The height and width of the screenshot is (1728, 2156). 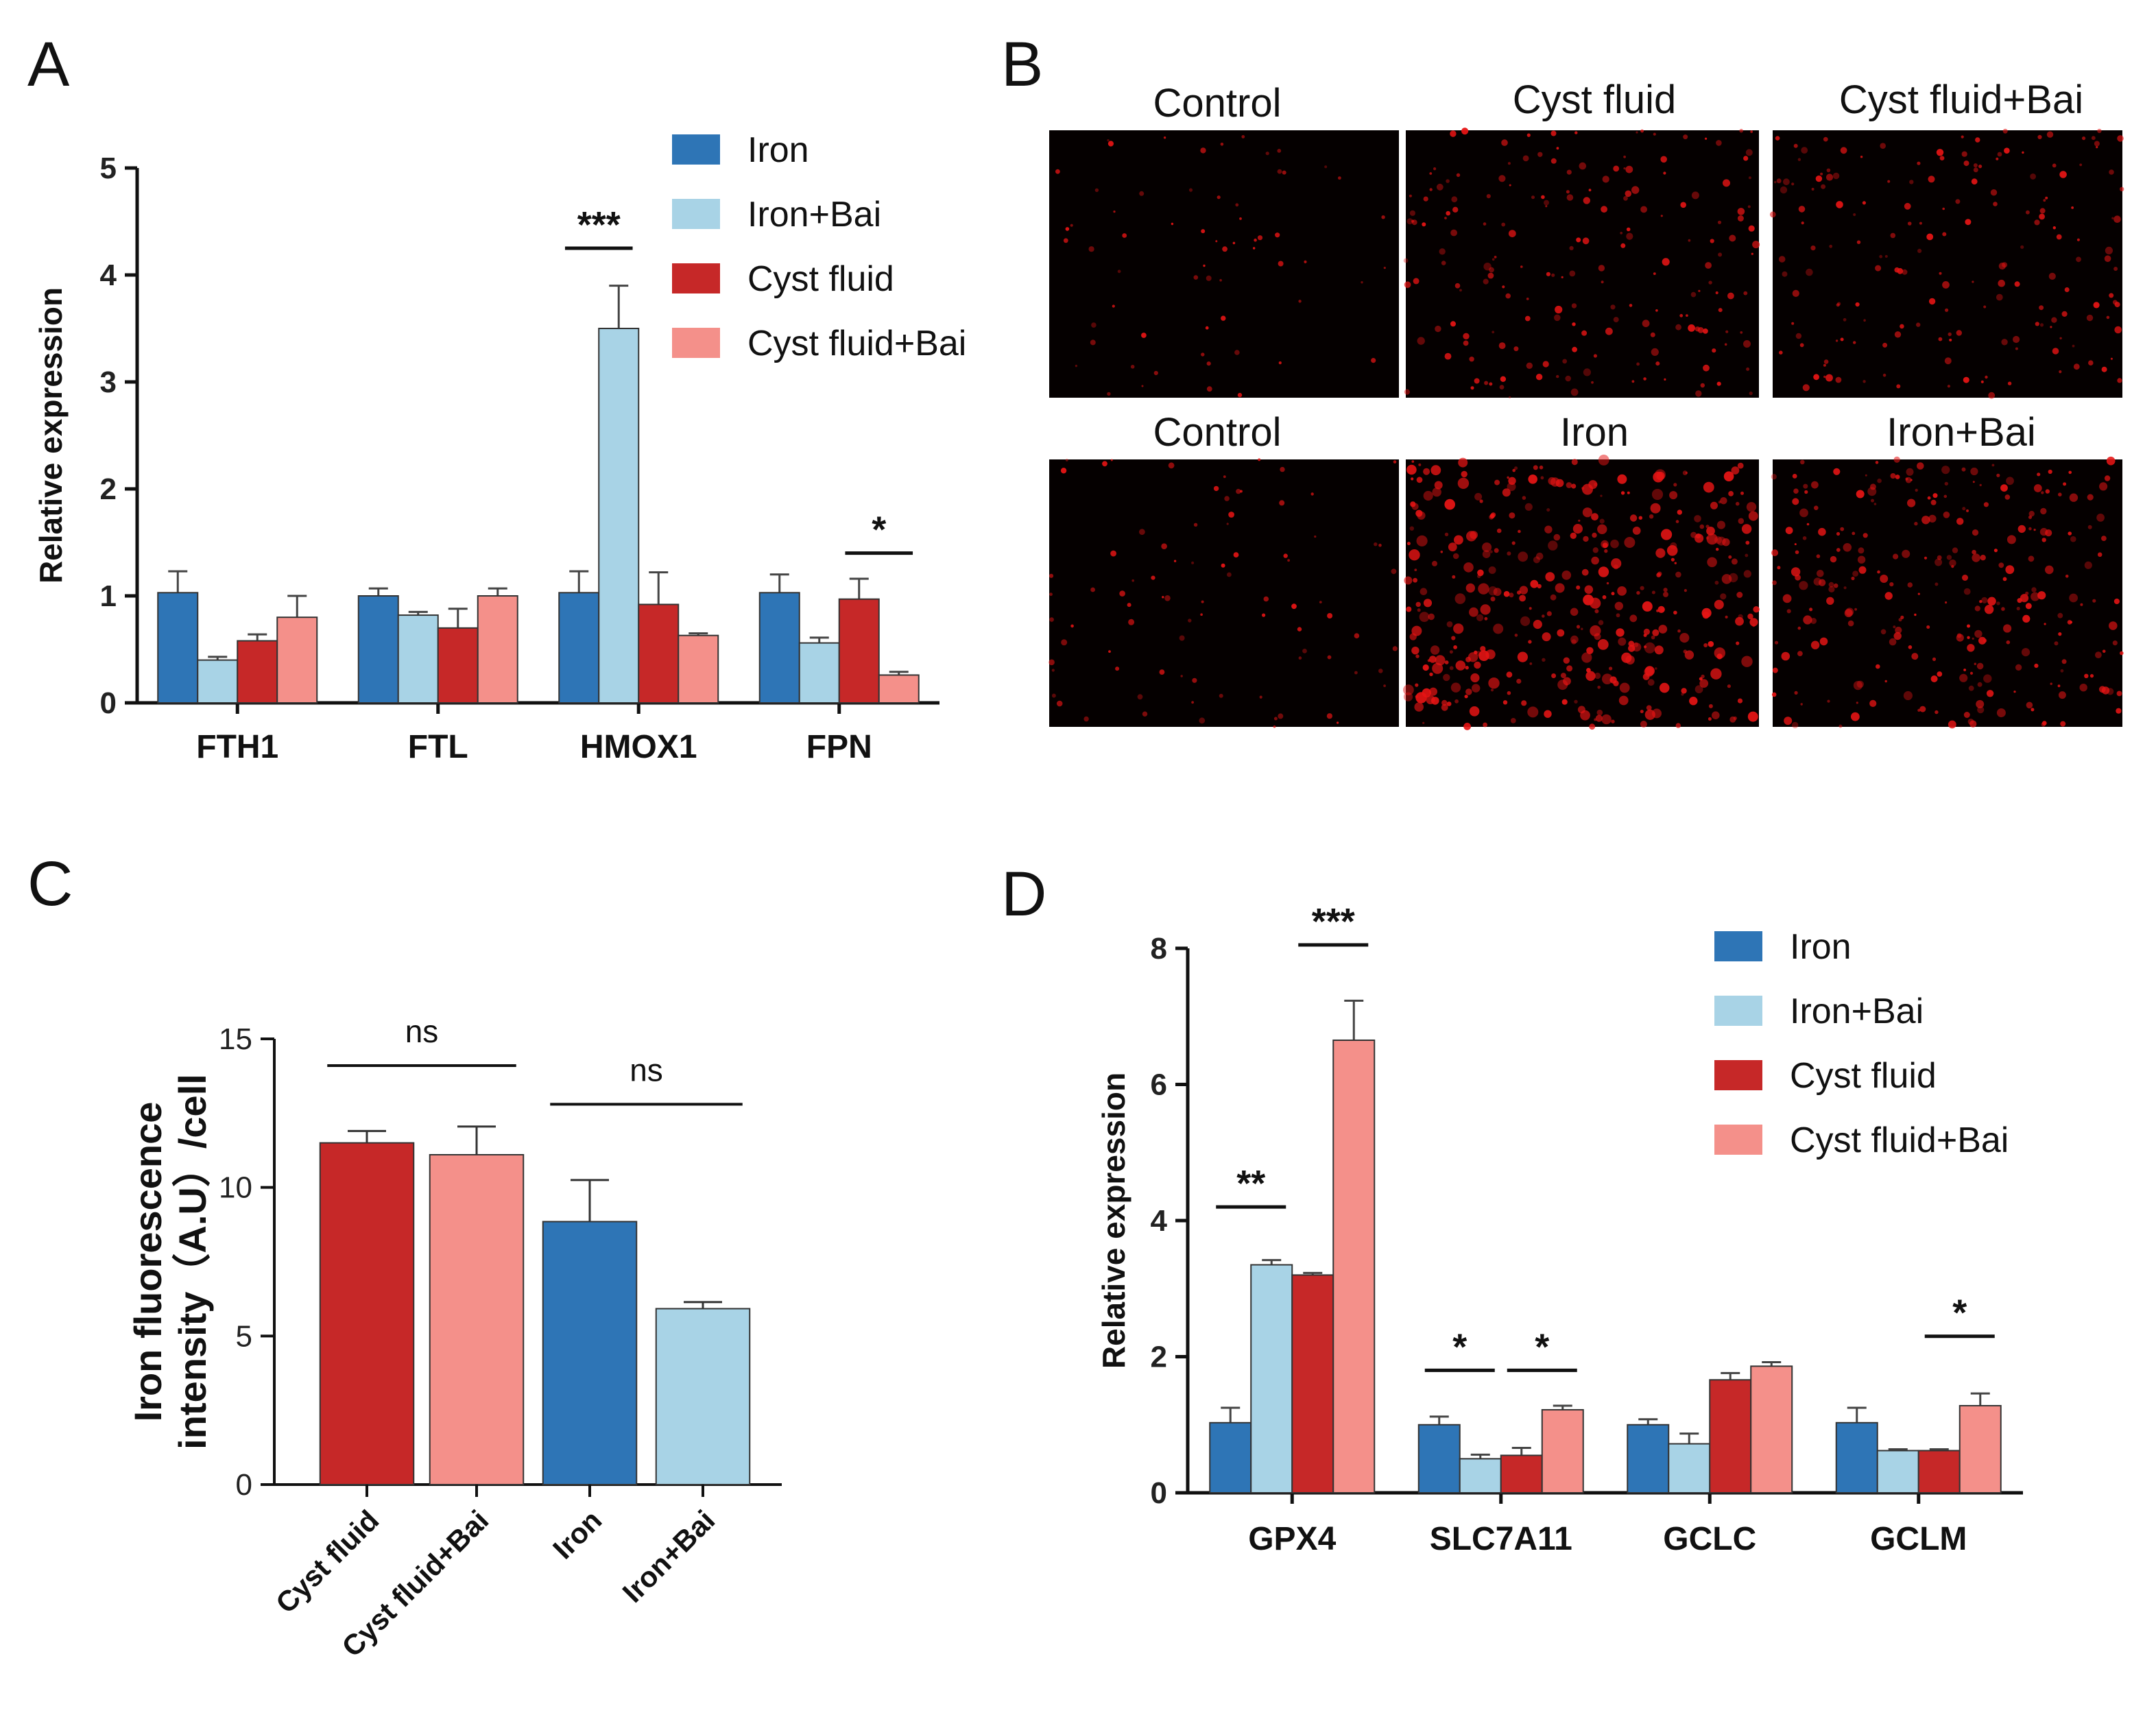 I want to click on microscopy-image, so click(x=1224, y=593).